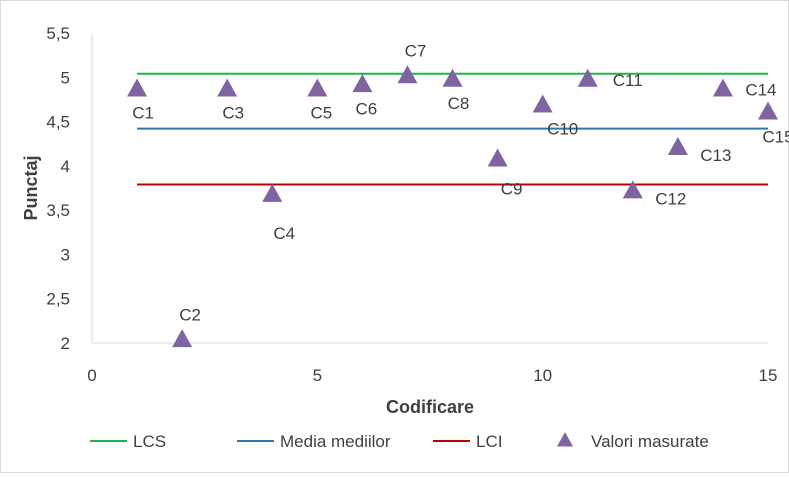  I want to click on point-label: C5, so click(321, 113).